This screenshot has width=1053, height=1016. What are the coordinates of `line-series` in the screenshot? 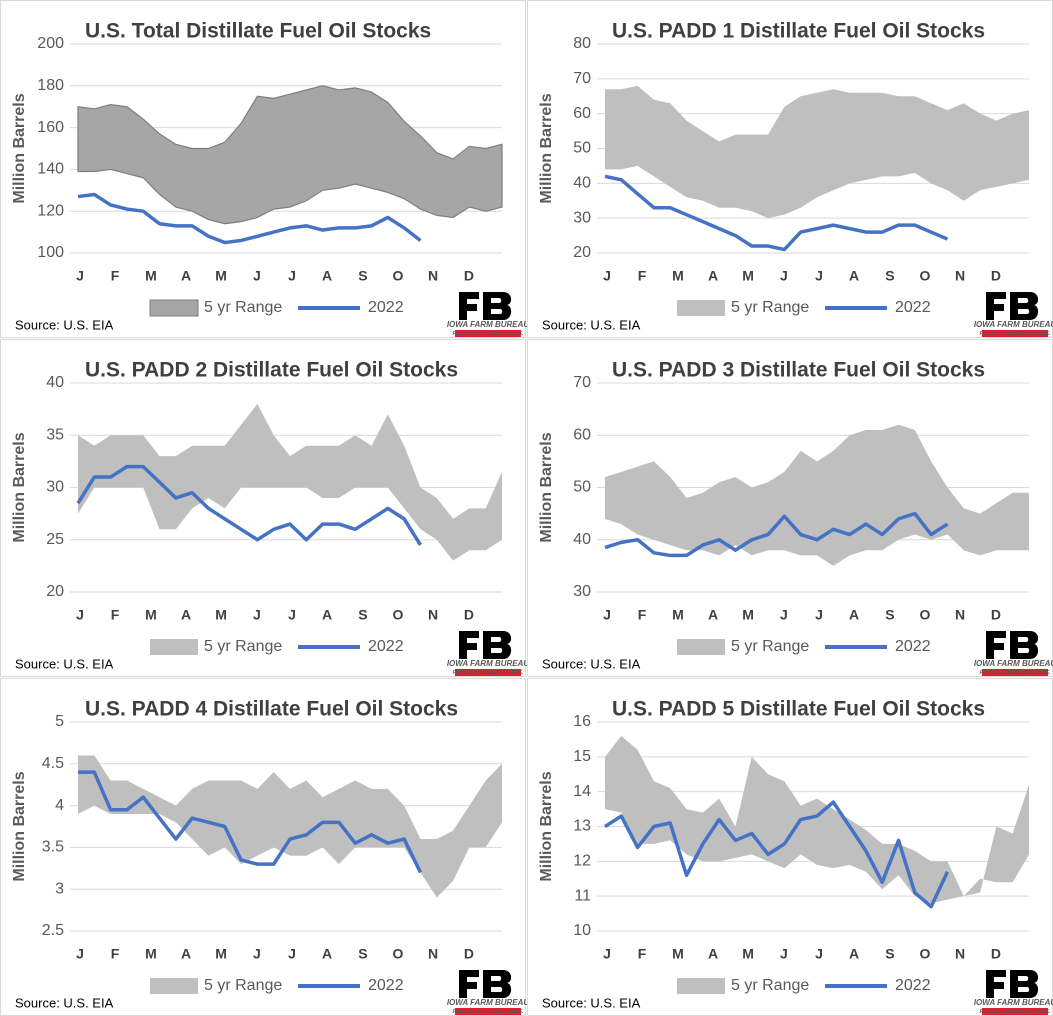 It's located at (249, 505).